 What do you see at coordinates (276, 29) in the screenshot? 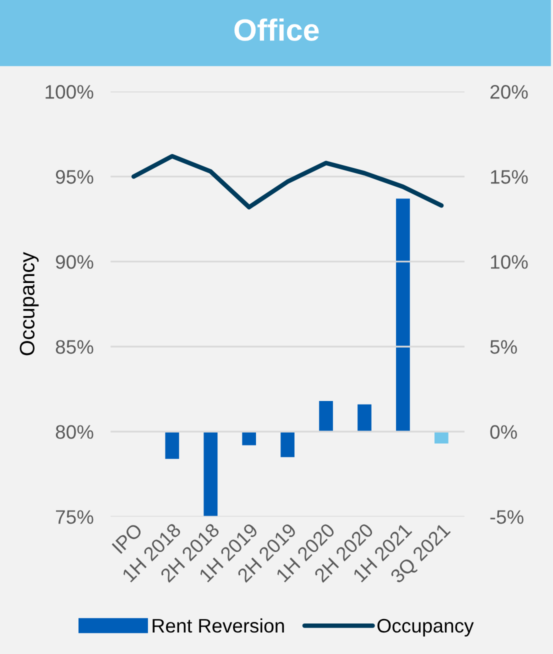
I see `chart-title: Office` at bounding box center [276, 29].